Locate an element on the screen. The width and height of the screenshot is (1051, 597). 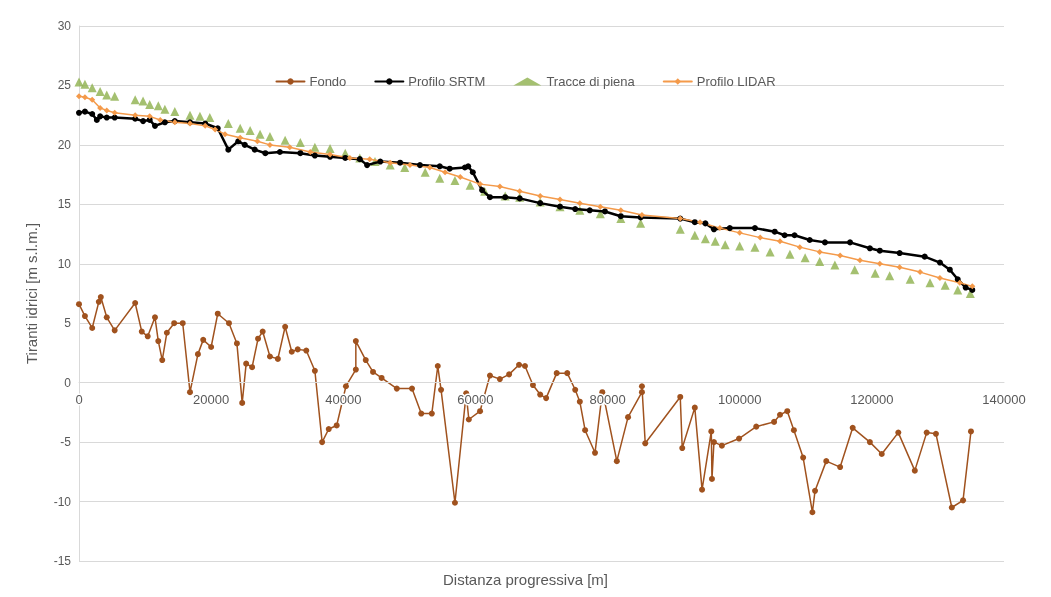
y-tick-label: 30 is located at coordinates (64, 26).